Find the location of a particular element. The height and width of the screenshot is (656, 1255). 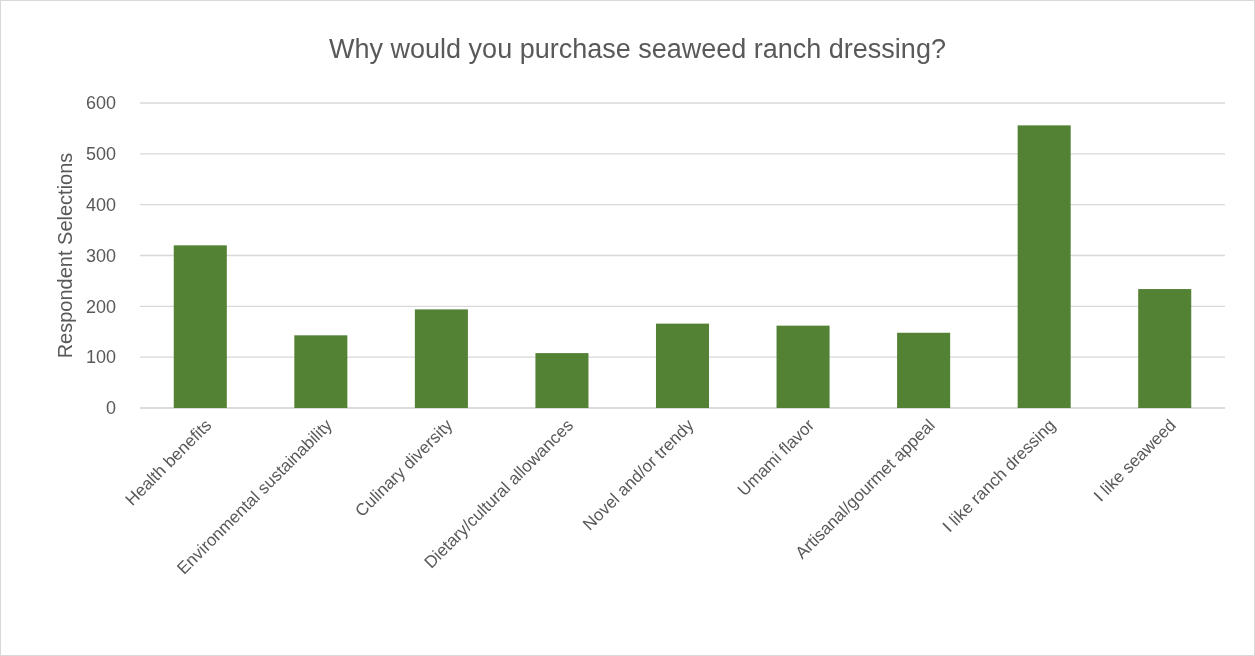

y-tick-label: 0 is located at coordinates (110, 408).